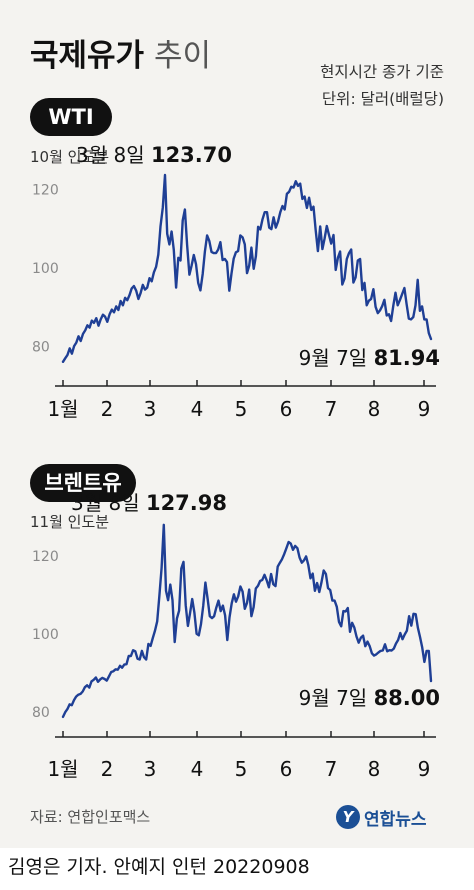 This screenshot has width=474, height=890. I want to click on brent-annotation-value: 127.98, so click(186, 503).